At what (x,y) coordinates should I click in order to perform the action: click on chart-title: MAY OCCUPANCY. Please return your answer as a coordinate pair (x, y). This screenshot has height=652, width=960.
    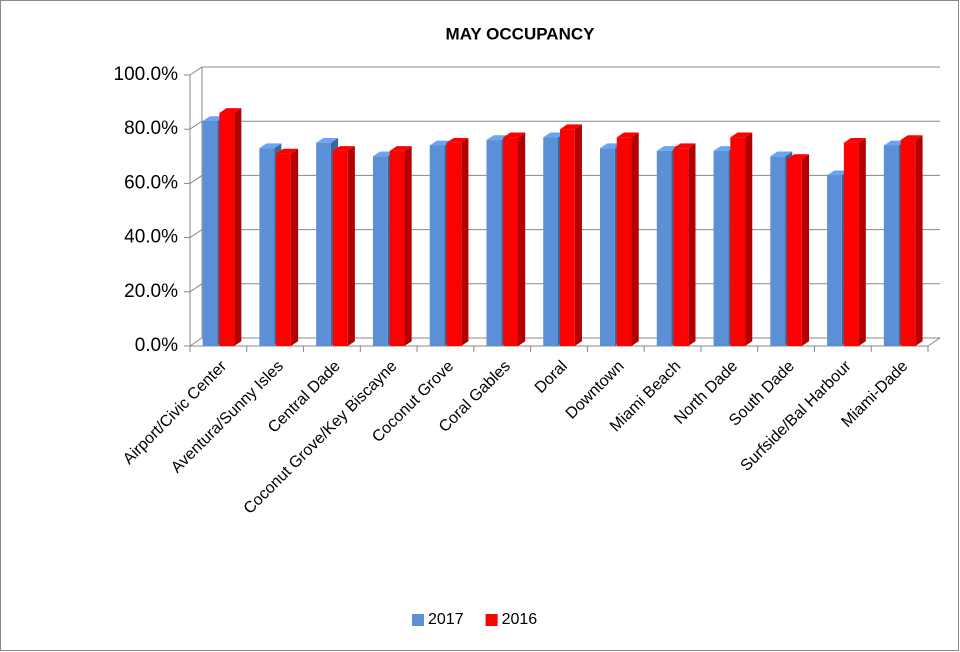
    Looking at the image, I should click on (521, 33).